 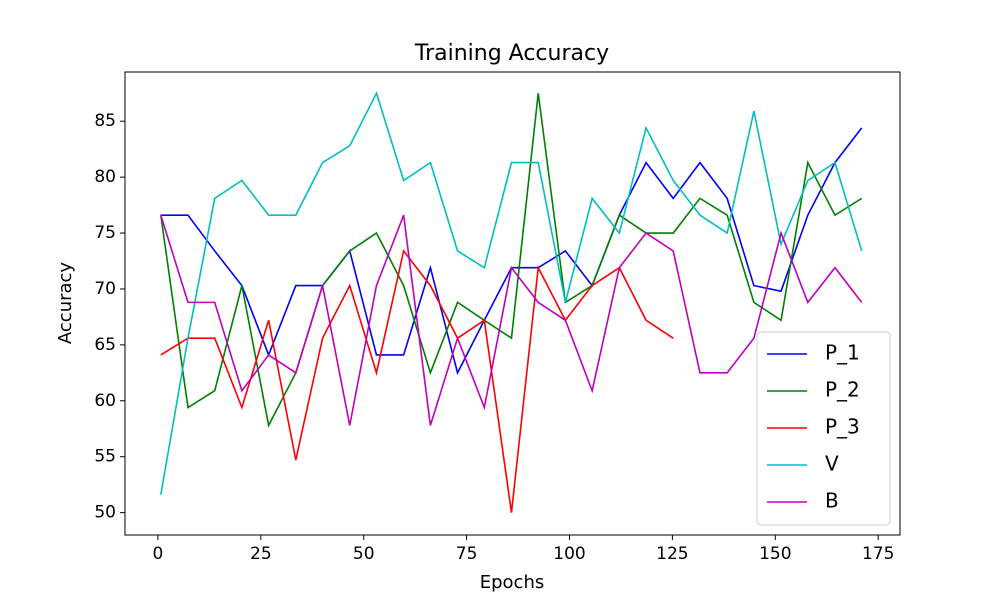 I want to click on x-tick-label: 100, so click(x=569, y=554).